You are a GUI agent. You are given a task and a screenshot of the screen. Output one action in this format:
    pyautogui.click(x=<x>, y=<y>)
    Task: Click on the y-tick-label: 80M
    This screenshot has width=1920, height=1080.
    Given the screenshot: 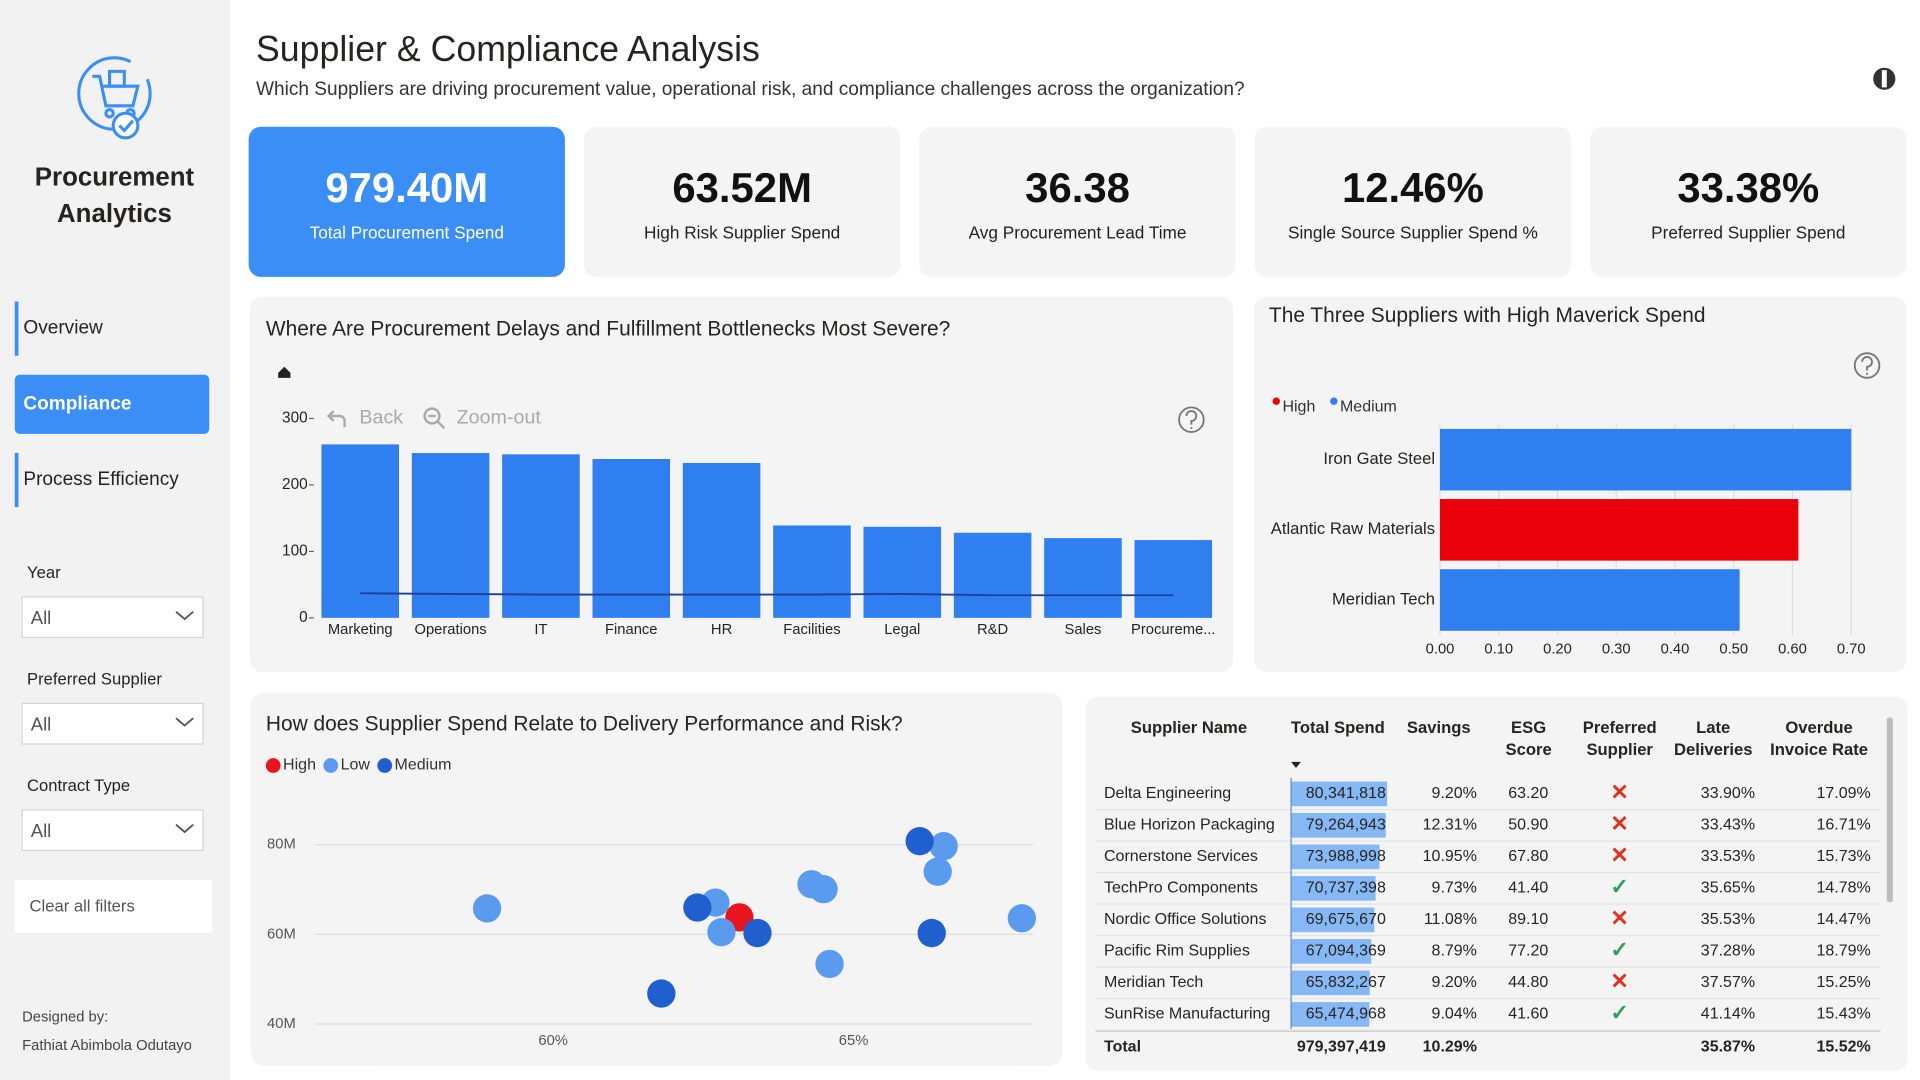 What is the action you would take?
    pyautogui.click(x=281, y=845)
    